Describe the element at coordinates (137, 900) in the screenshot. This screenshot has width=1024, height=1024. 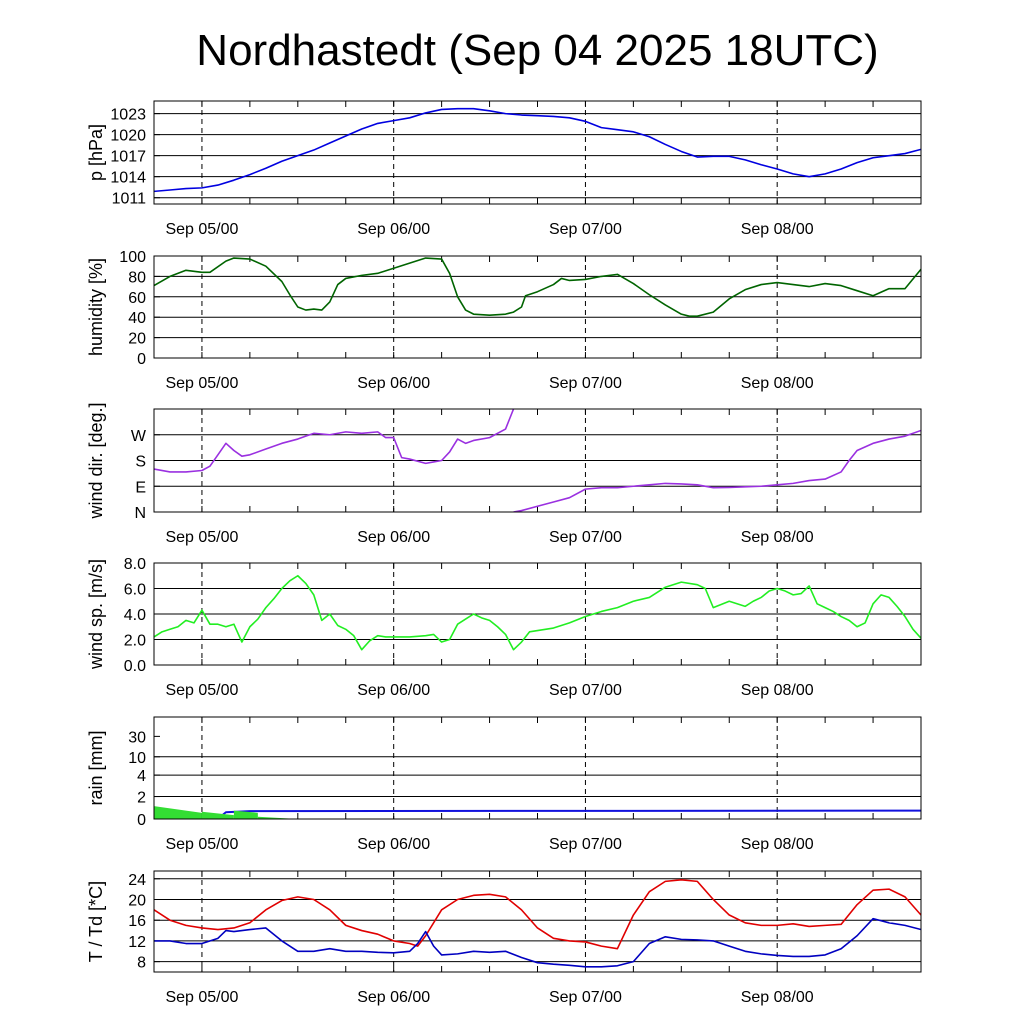
I see `ytick-label-temperature: 20` at that location.